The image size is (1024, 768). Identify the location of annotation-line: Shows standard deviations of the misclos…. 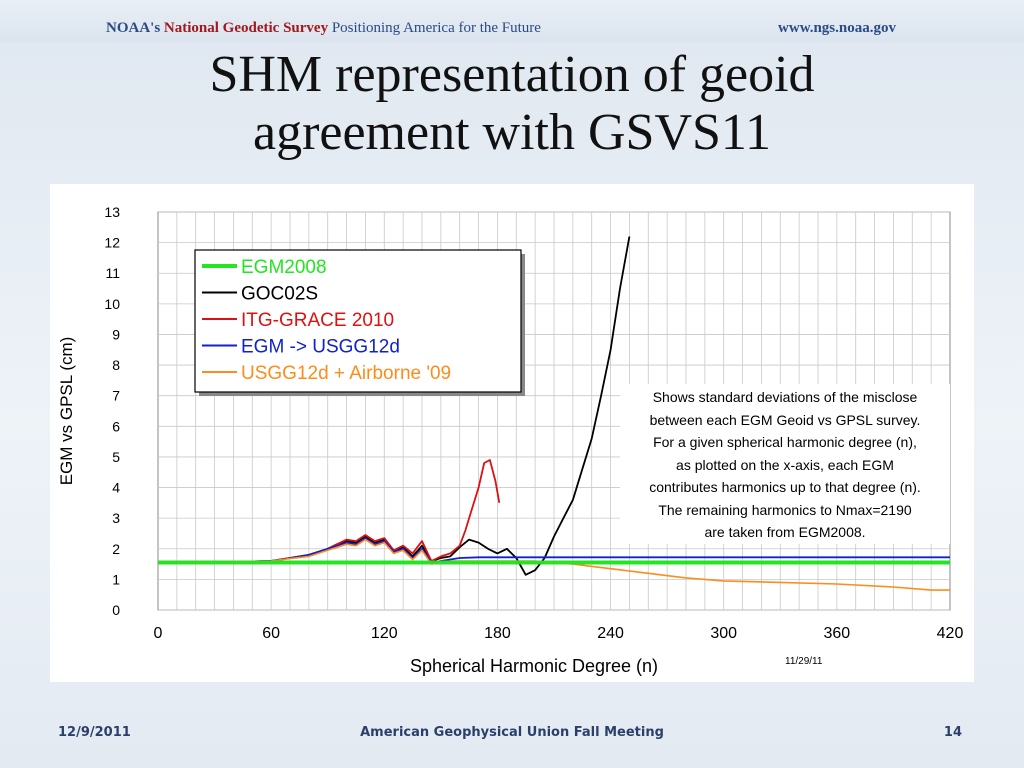
(785, 397).